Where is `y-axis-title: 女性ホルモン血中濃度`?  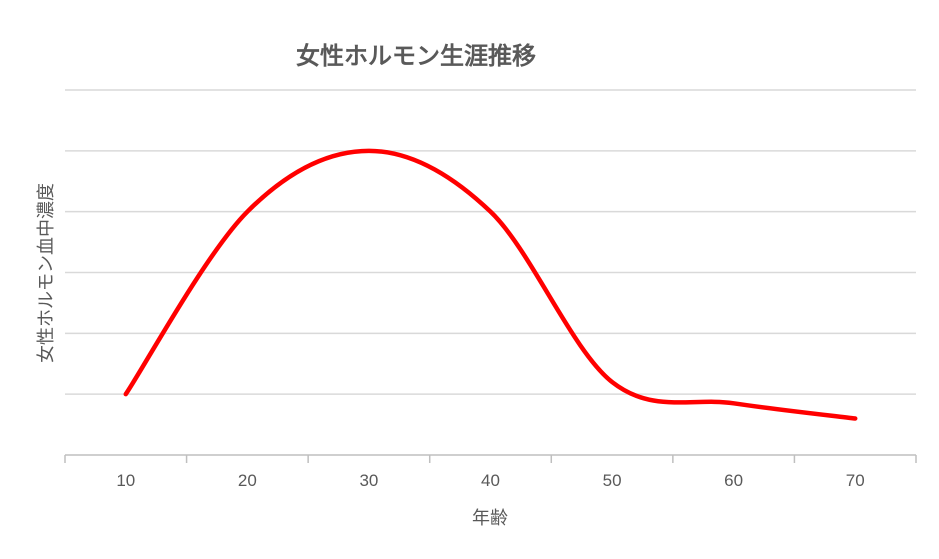
y-axis-title: 女性ホルモン血中濃度 is located at coordinates (46, 273).